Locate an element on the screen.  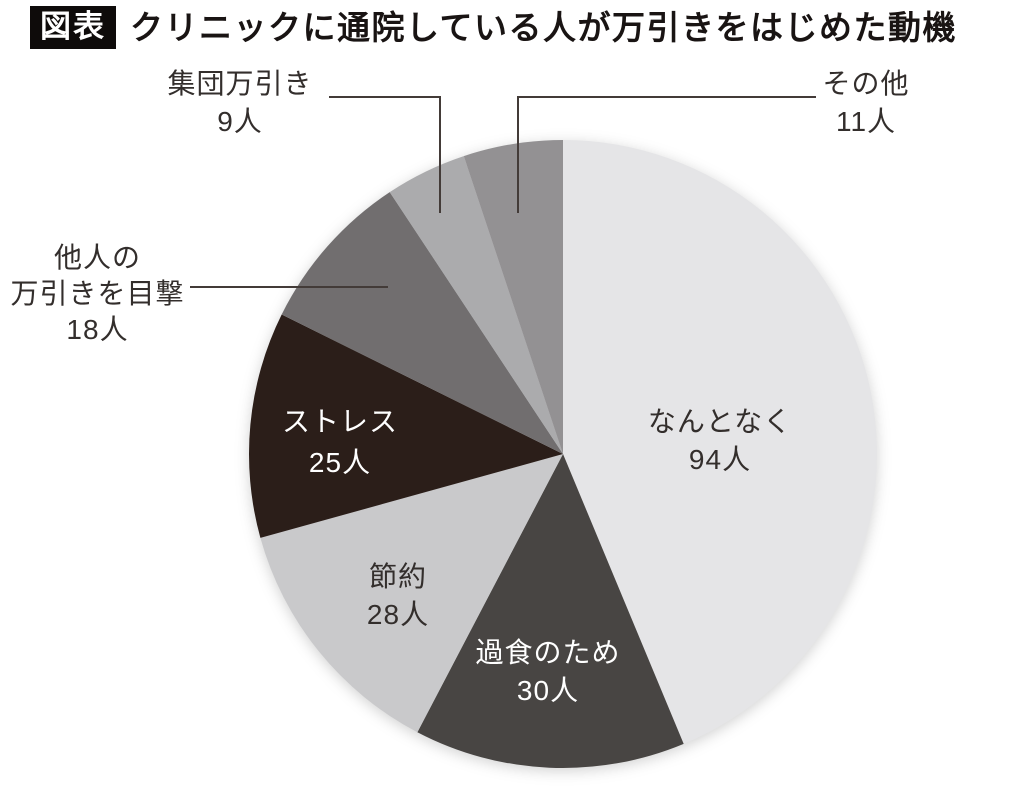
pie-slice-shudan is located at coordinates (476, 305).